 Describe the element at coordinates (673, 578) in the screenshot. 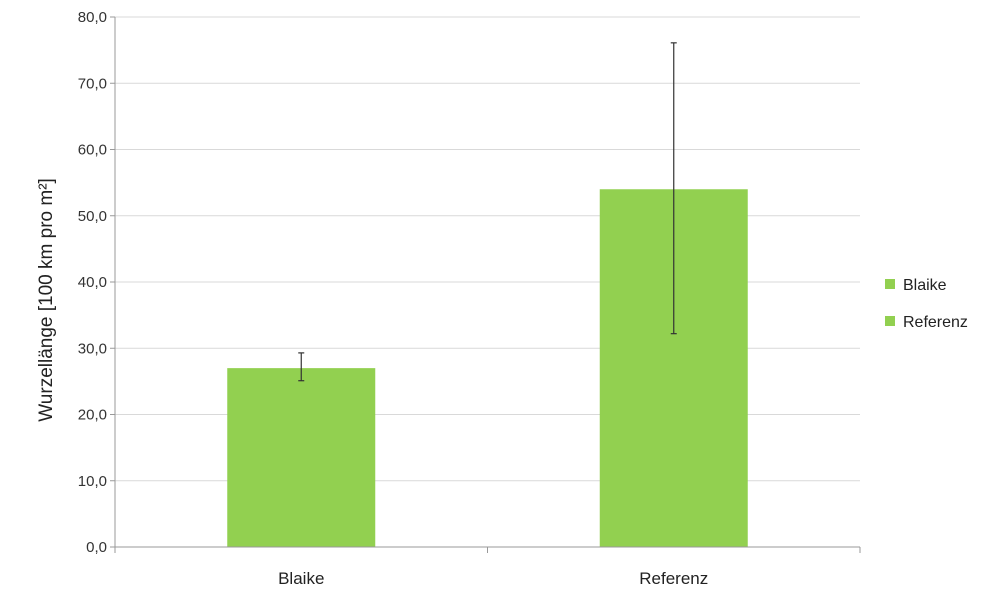

I see `x-tick-label: Referenz` at that location.